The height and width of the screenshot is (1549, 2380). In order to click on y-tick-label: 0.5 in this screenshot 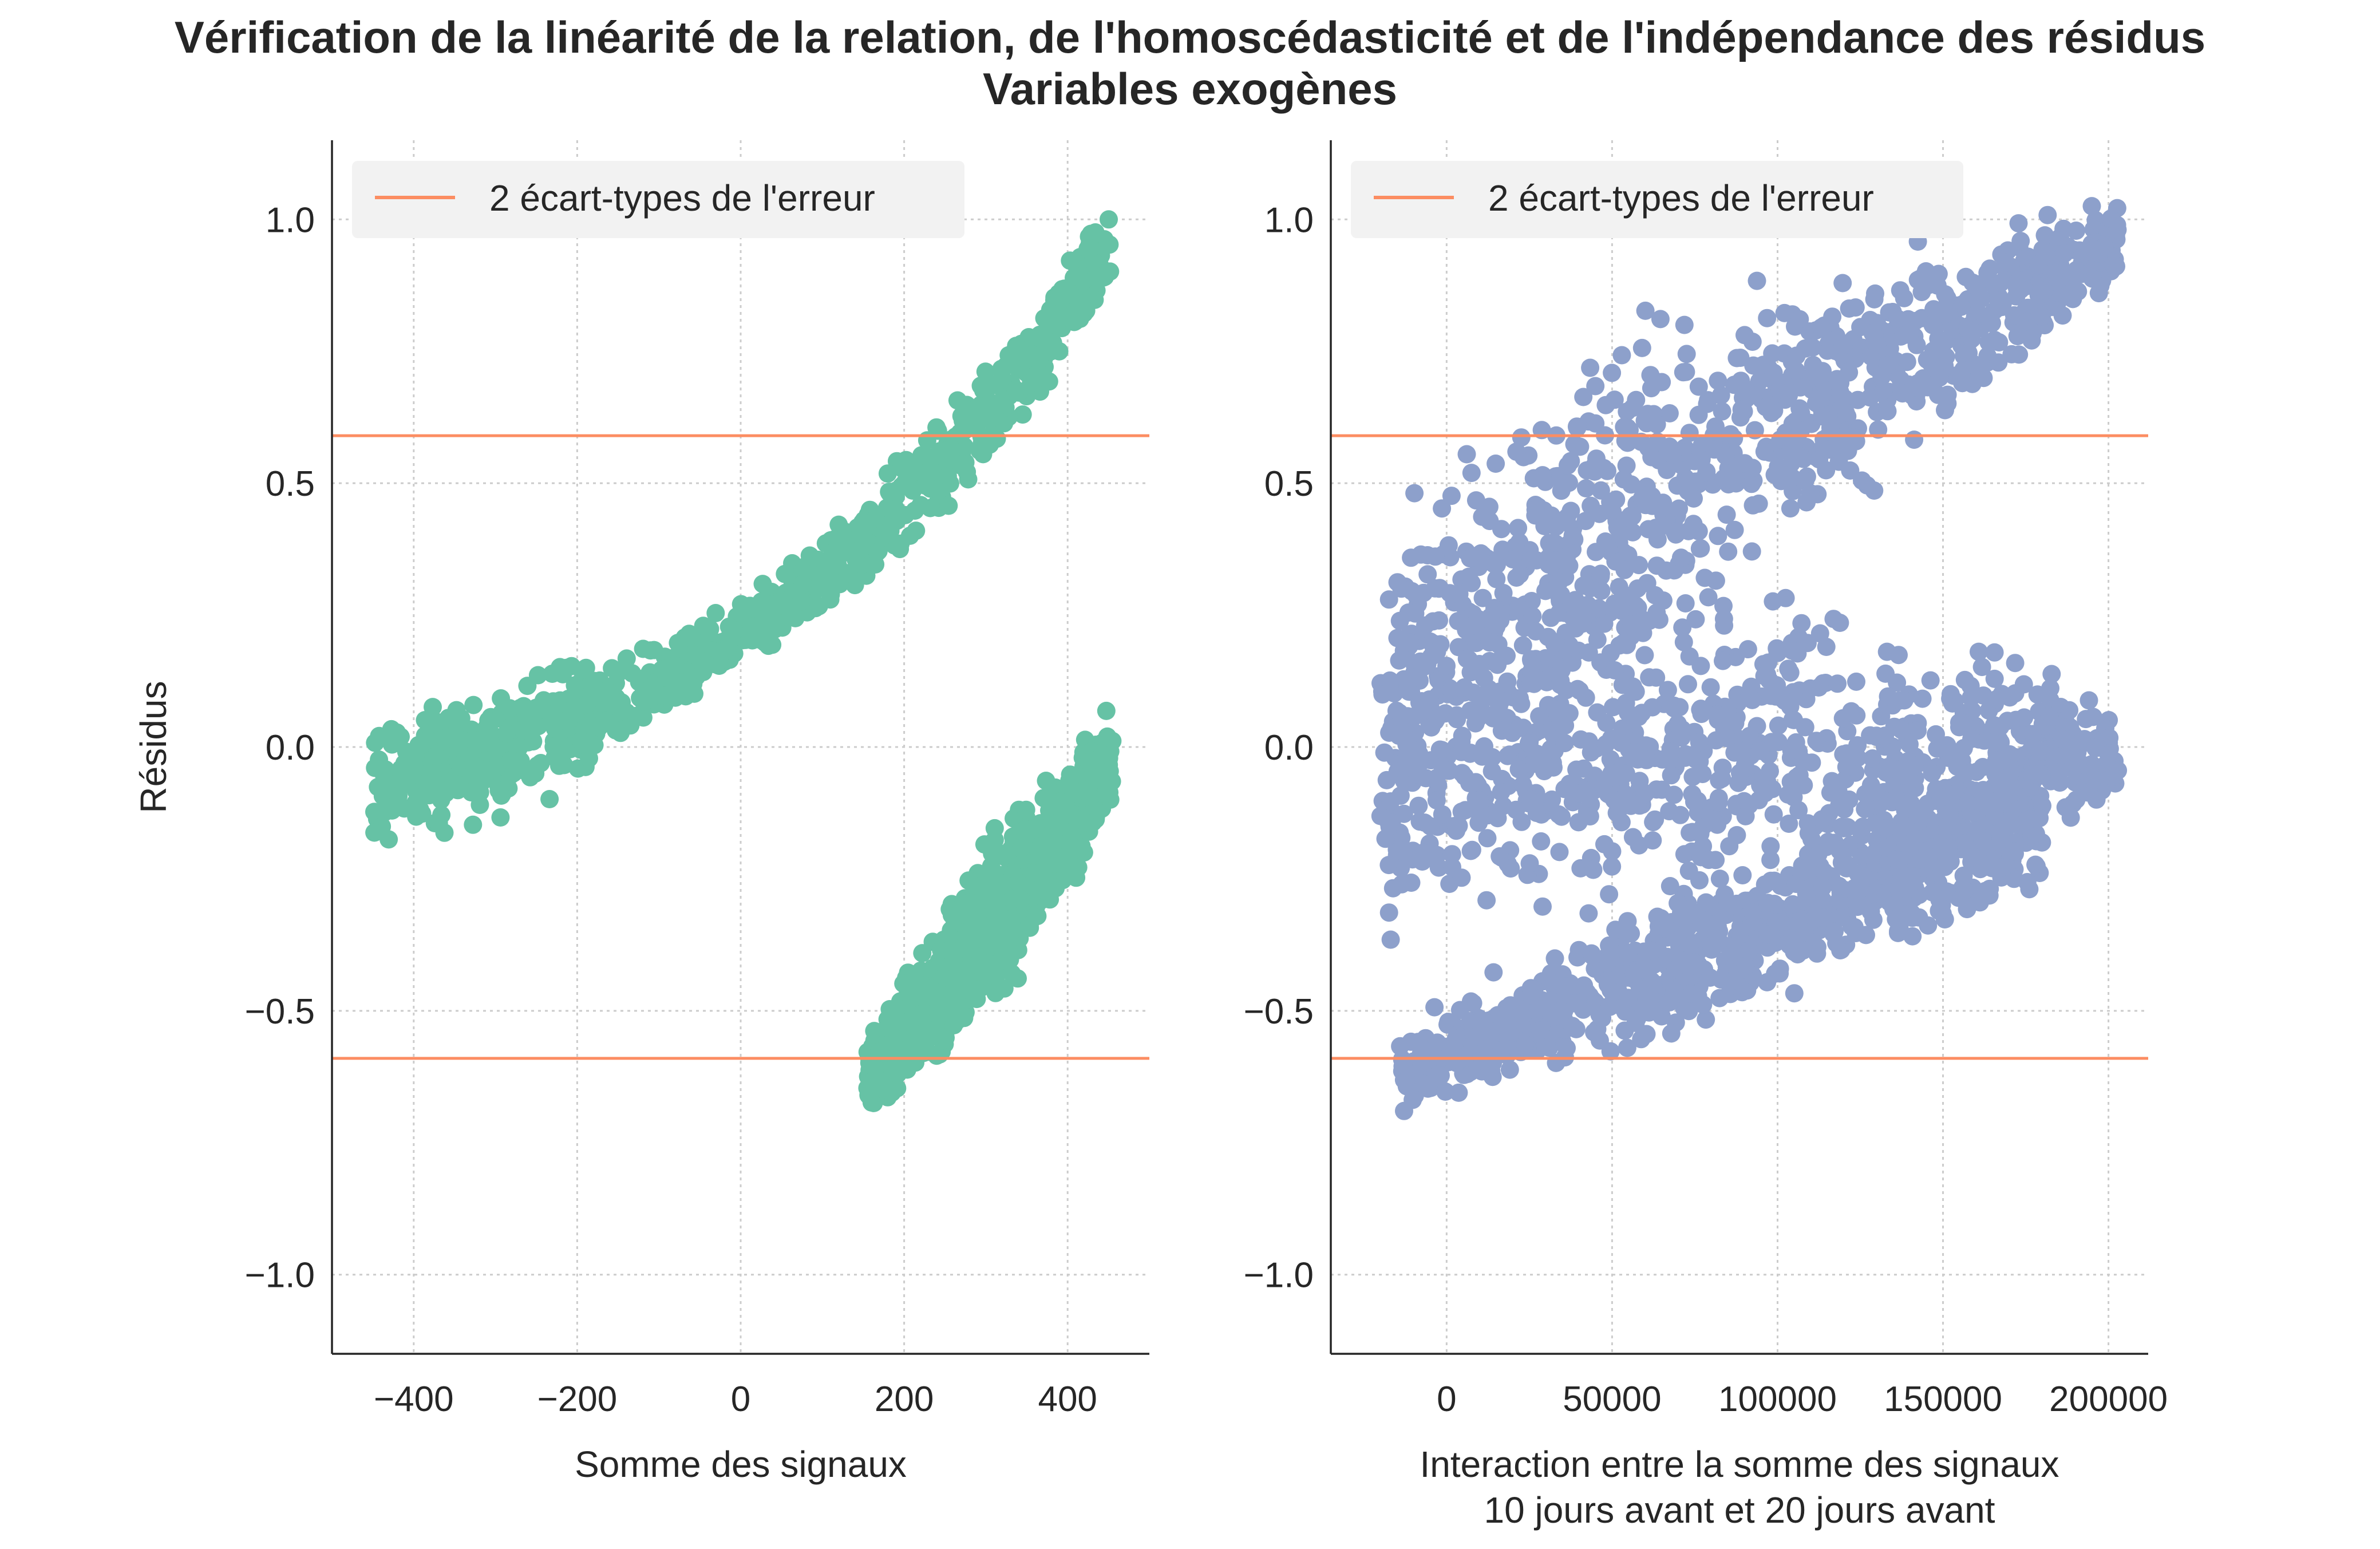, I will do `click(1289, 484)`.